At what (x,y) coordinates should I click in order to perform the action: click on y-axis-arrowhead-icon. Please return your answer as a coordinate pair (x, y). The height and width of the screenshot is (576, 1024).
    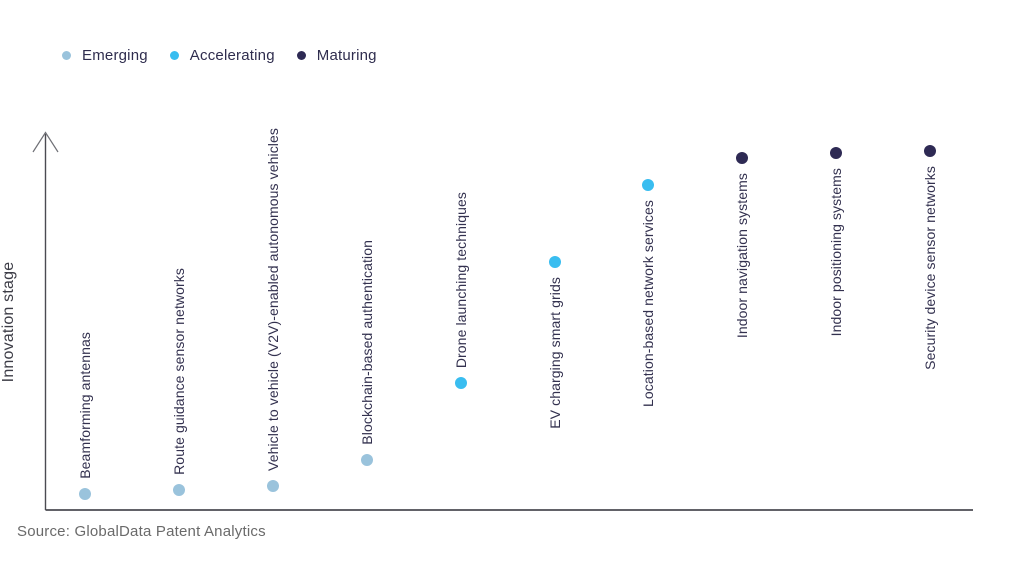
    Looking at the image, I should click on (45, 142).